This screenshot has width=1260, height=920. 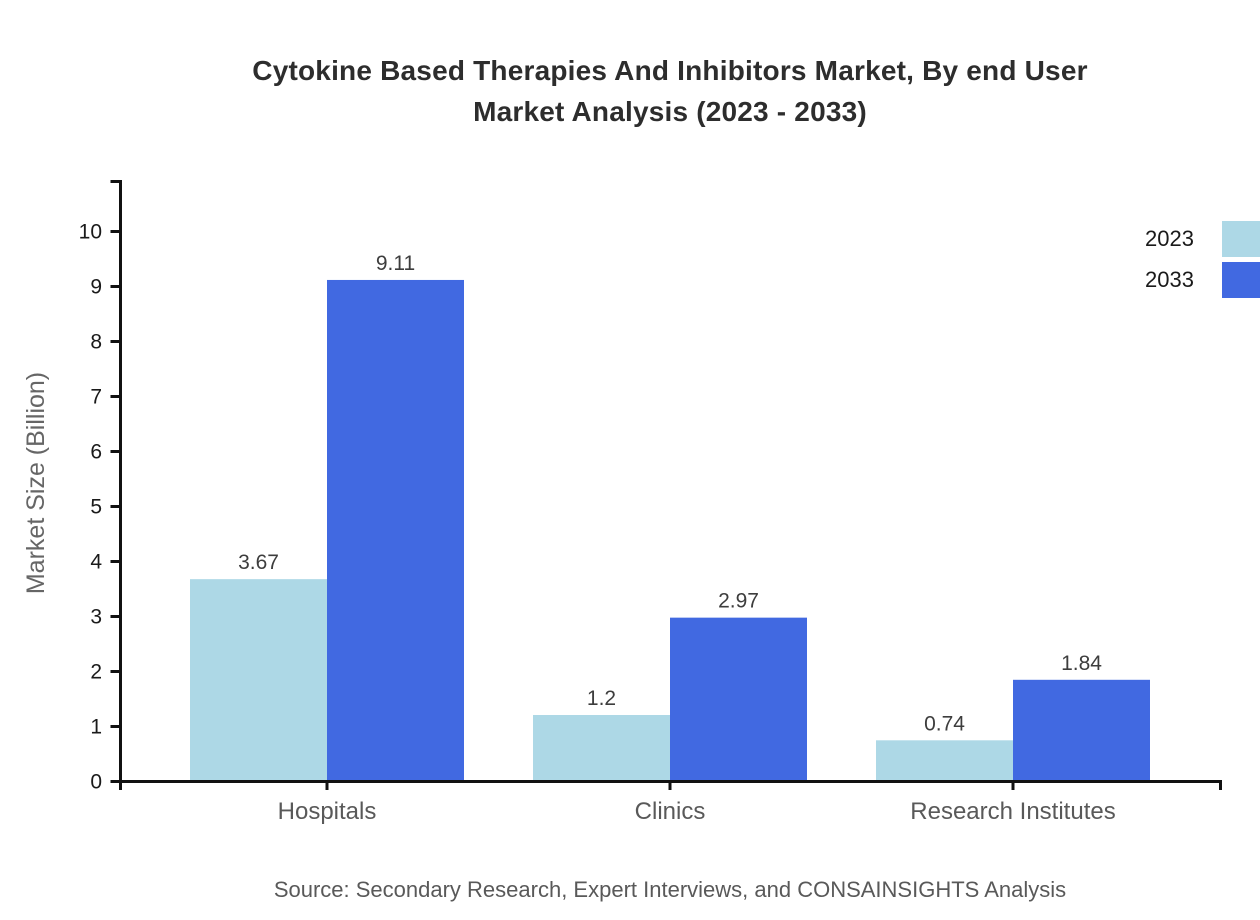 I want to click on y-tick-label-10: 10, so click(x=90, y=232).